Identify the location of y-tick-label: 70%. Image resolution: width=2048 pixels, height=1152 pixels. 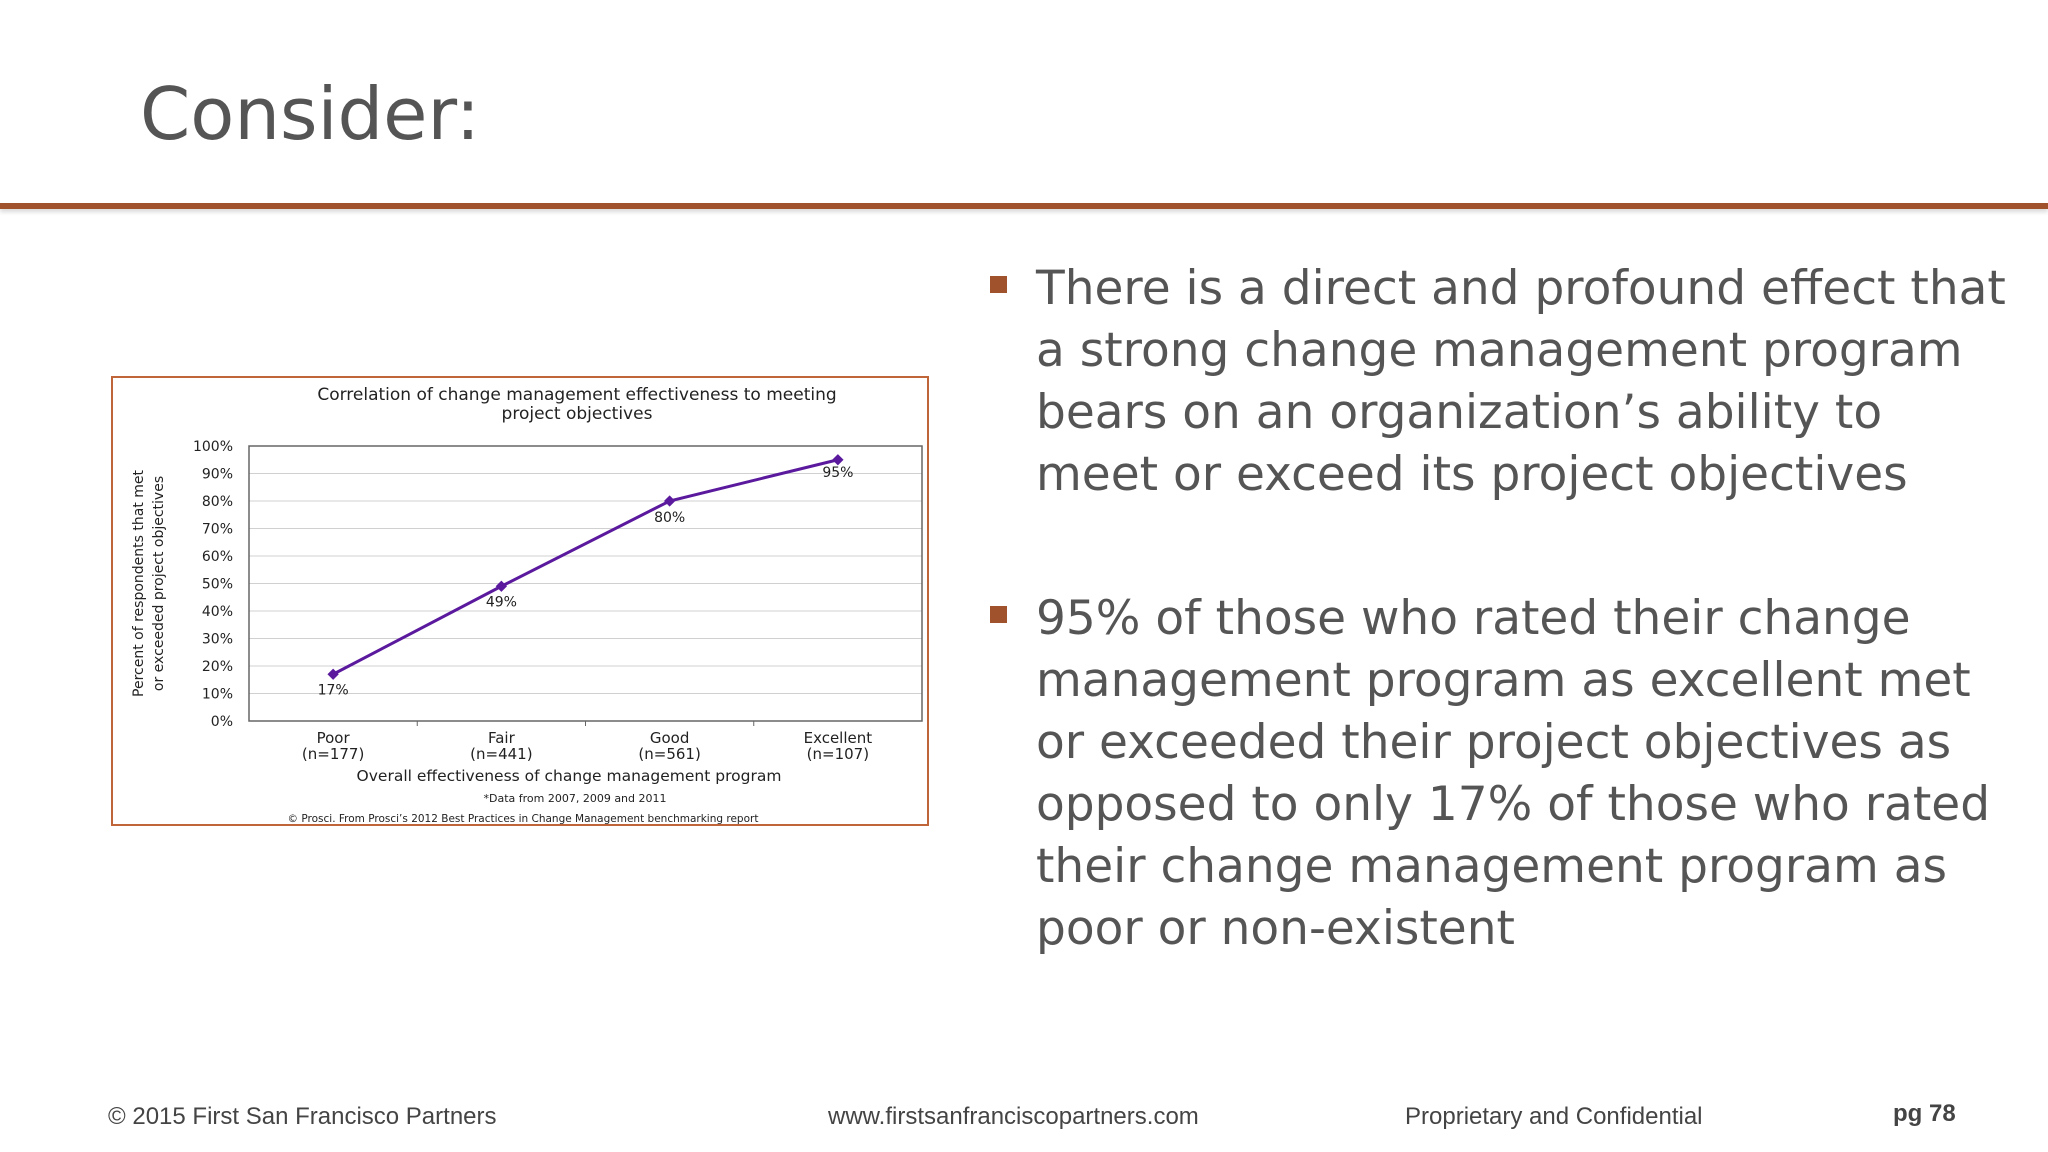
(217, 530).